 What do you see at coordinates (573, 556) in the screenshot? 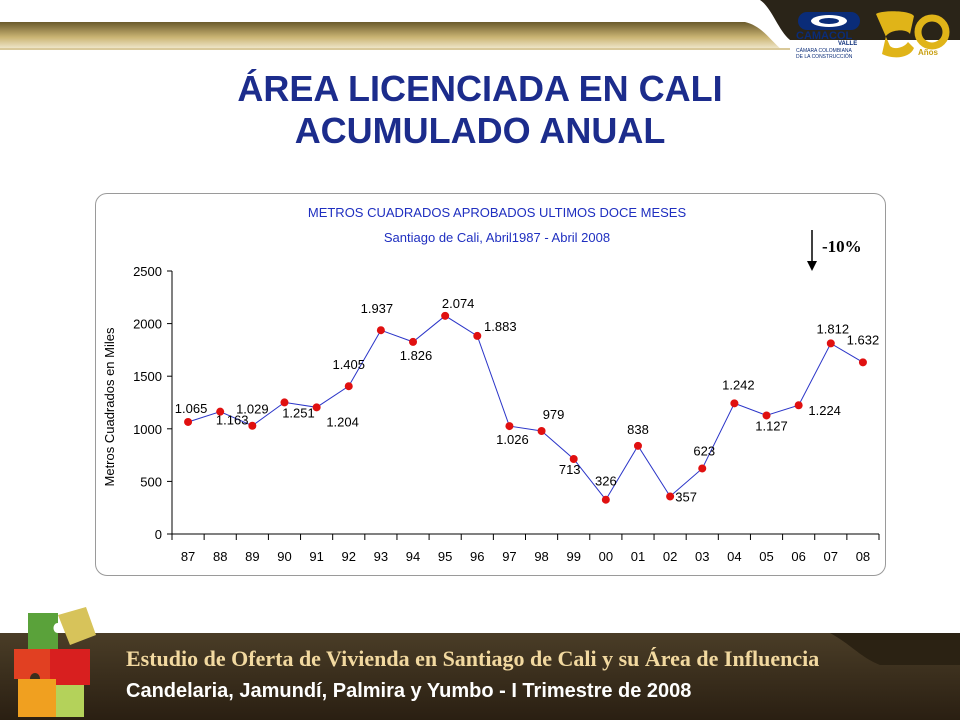
I see `x-tick-label: 99` at bounding box center [573, 556].